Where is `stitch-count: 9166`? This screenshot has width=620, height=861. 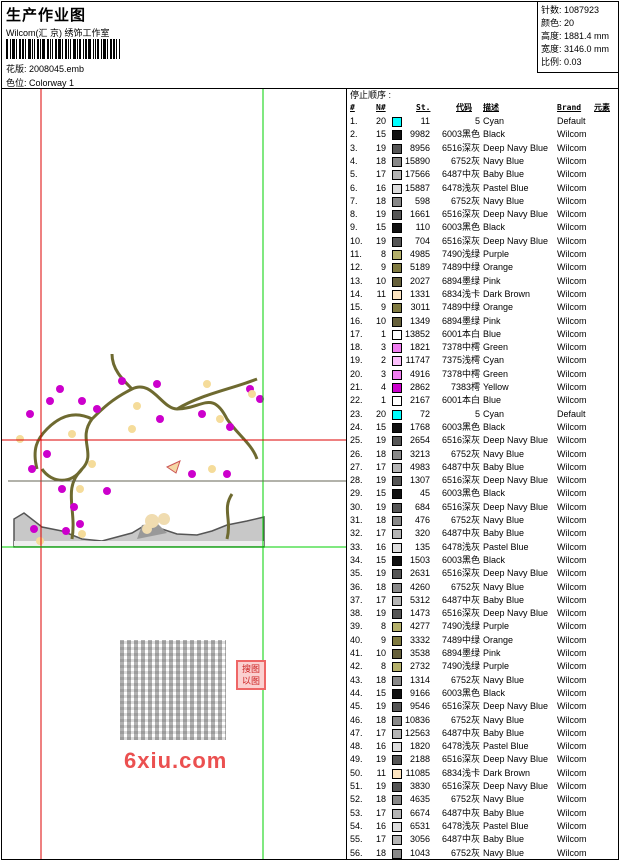 stitch-count: 9166 is located at coordinates (419, 692).